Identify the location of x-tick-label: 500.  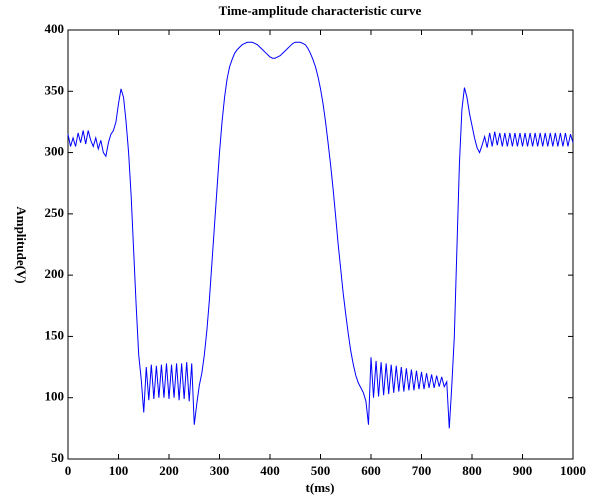
(321, 470).